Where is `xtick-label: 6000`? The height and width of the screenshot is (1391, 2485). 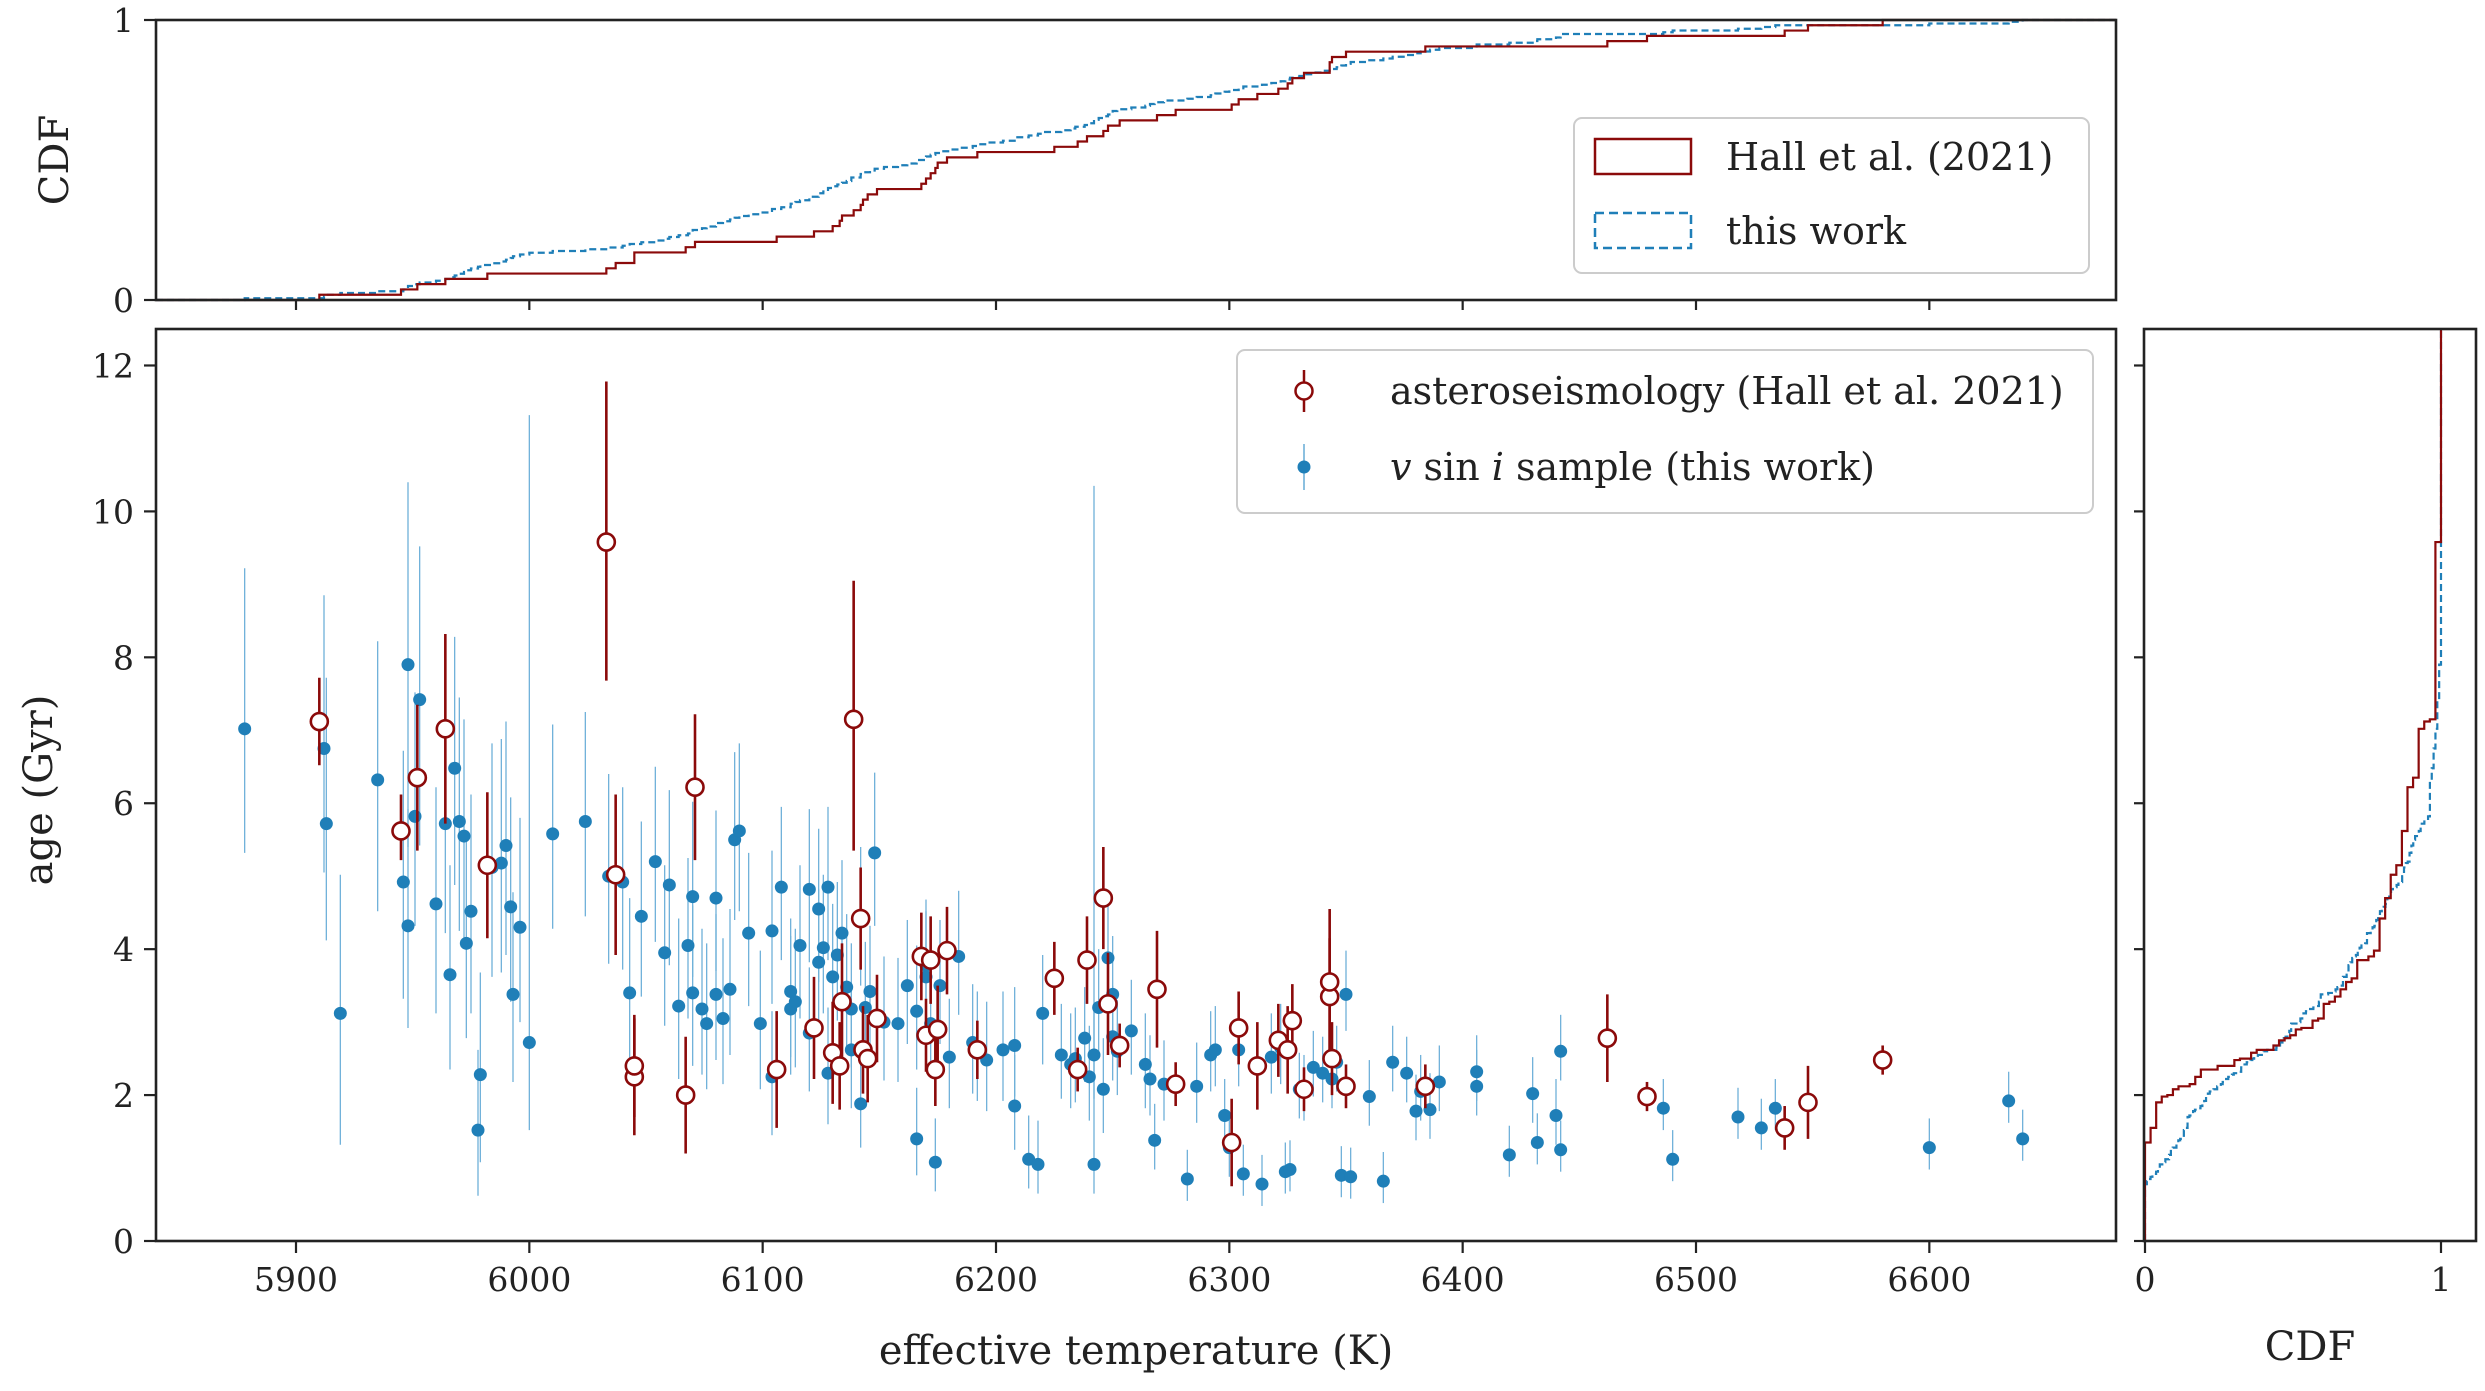
xtick-label: 6000 is located at coordinates (529, 1279).